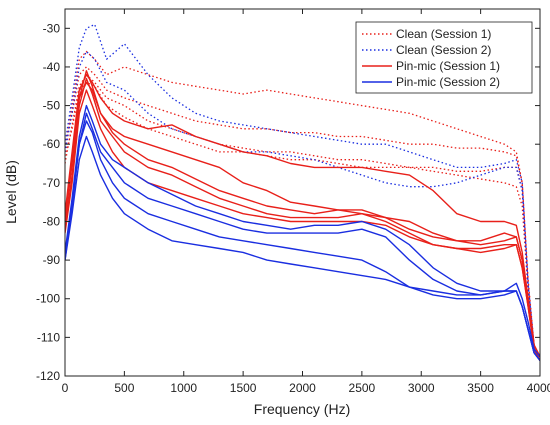 This screenshot has width=550, height=425. Describe the element at coordinates (48, 337) in the screenshot. I see `y-tick-label: -110` at that location.